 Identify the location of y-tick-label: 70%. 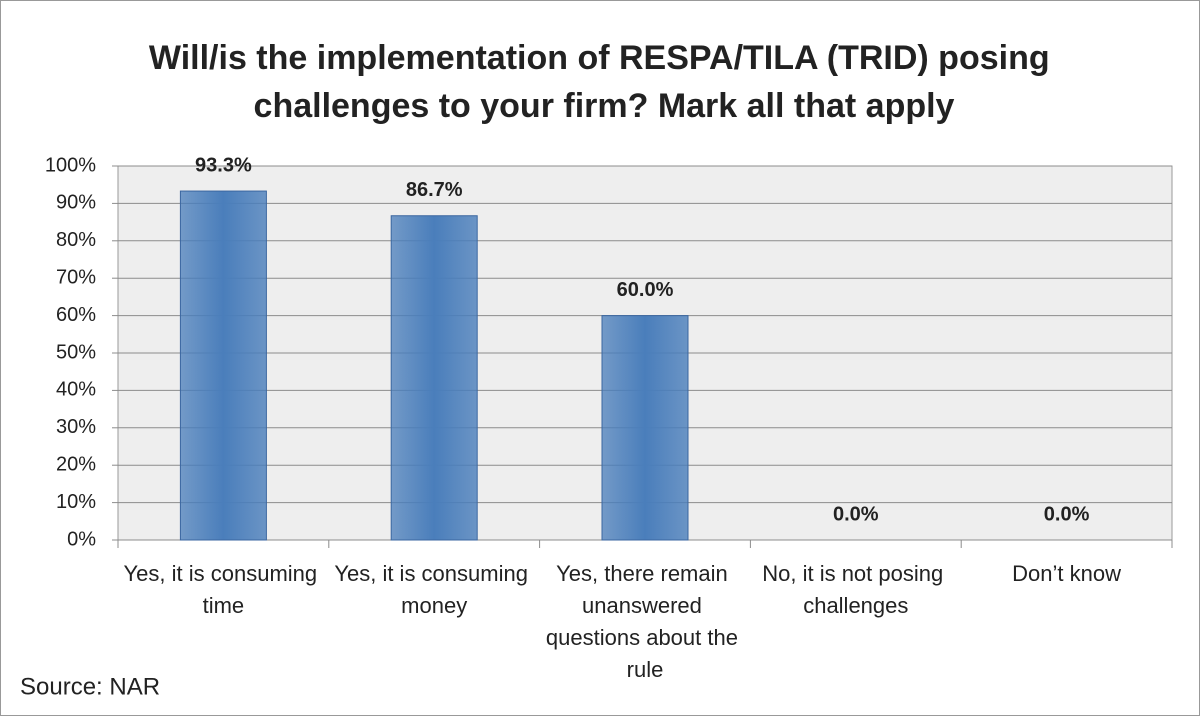
(76, 277).